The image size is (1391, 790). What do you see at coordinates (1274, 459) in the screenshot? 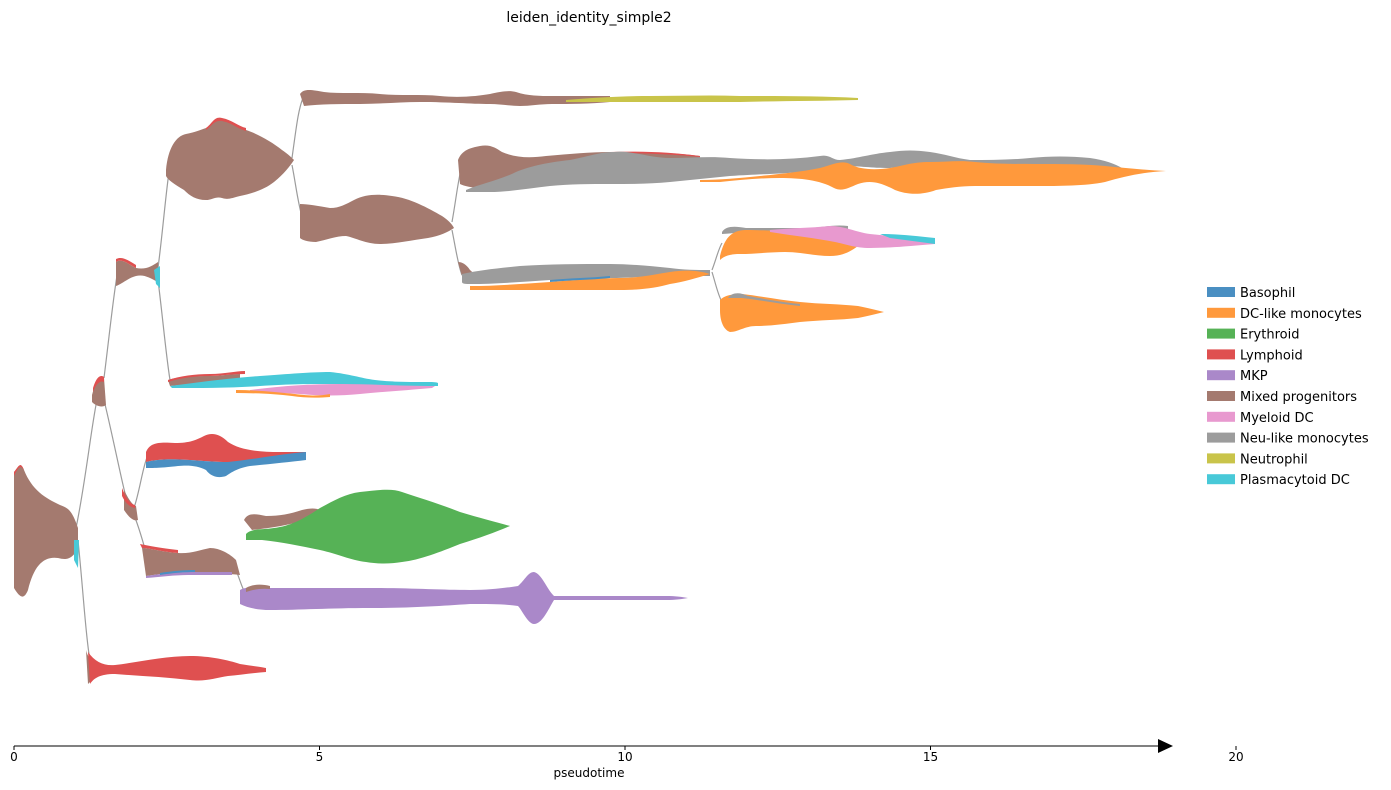
I see `legend-label: Neutrophil` at bounding box center [1274, 459].